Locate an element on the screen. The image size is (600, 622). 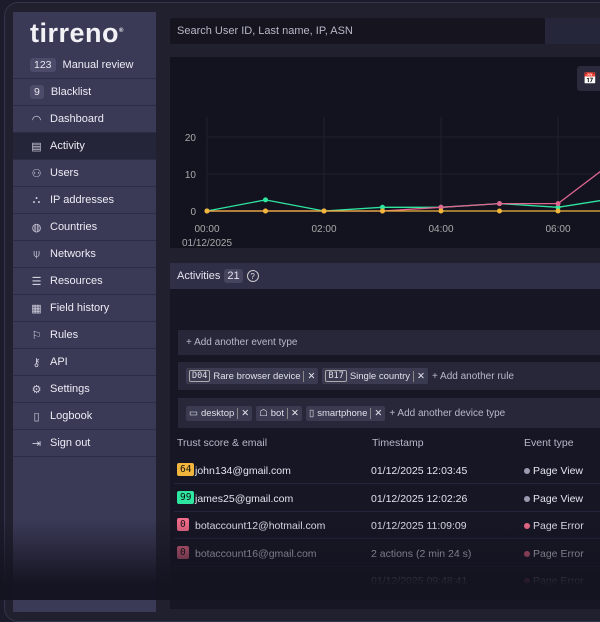
sidebar-item-rules: ⚐ Rules is located at coordinates (84, 335).